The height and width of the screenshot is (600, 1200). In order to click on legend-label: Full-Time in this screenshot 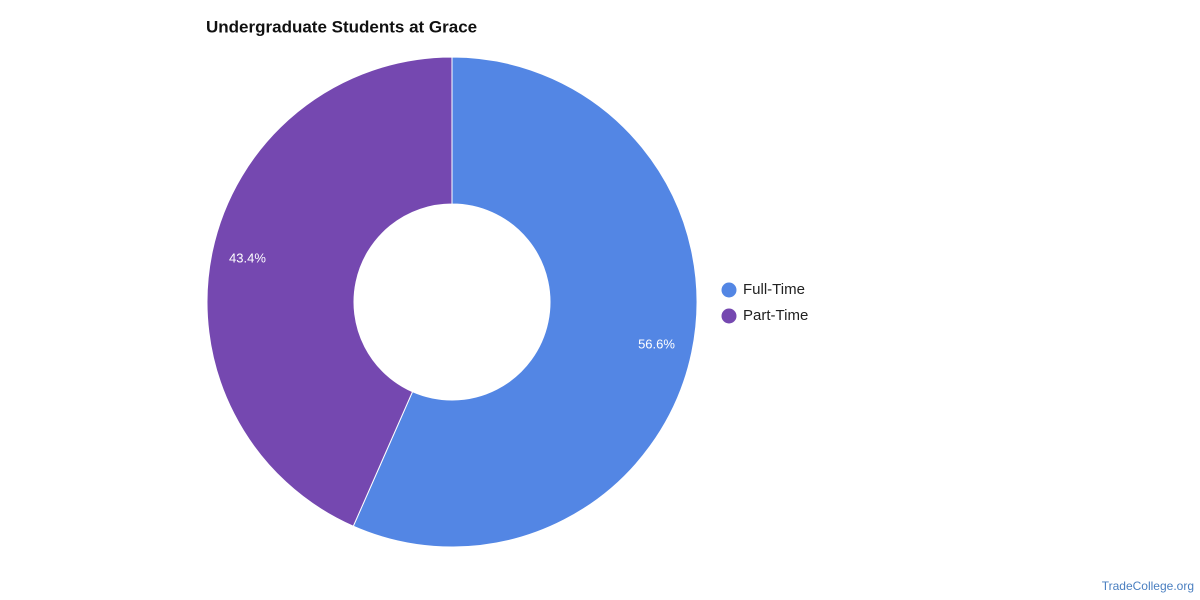, I will do `click(774, 289)`.